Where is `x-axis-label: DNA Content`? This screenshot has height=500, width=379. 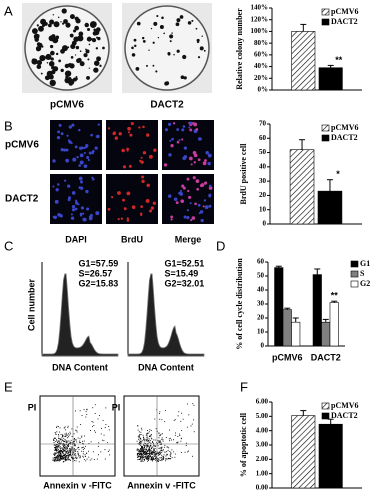
x-axis-label: DNA Content is located at coordinates (166, 367).